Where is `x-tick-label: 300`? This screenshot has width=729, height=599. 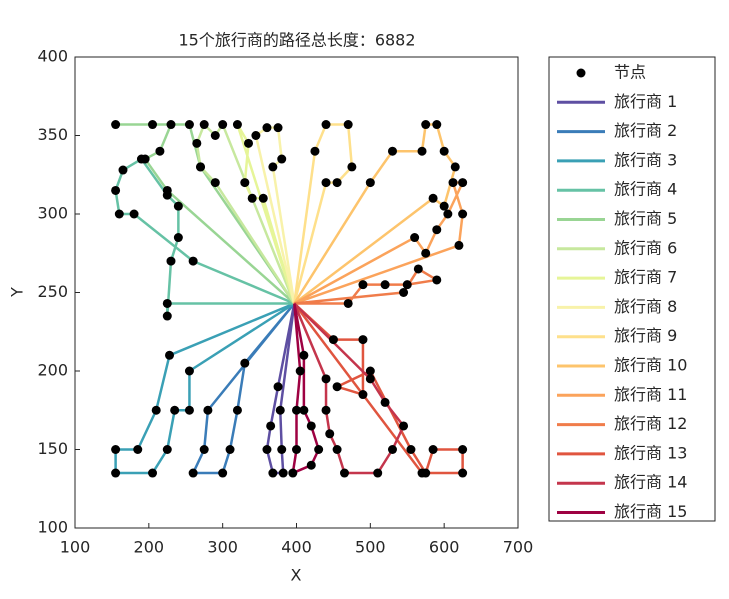
x-tick-label: 300 is located at coordinates (222, 547).